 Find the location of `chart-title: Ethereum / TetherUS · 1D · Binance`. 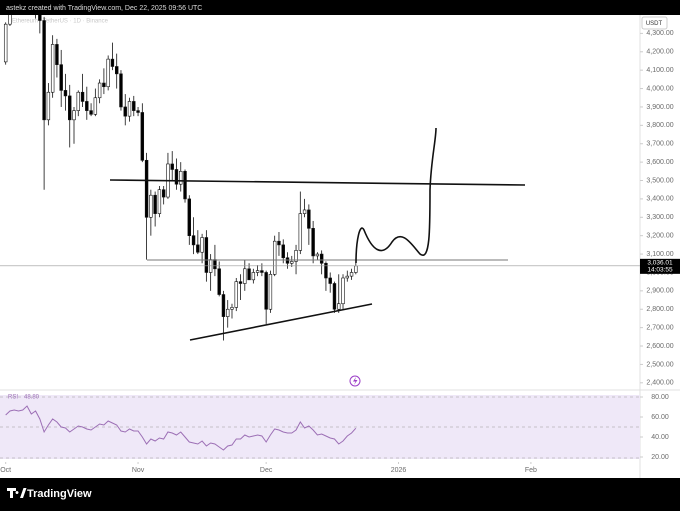

chart-title: Ethereum / TetherUS · 1D · Binance is located at coordinates (60, 22).